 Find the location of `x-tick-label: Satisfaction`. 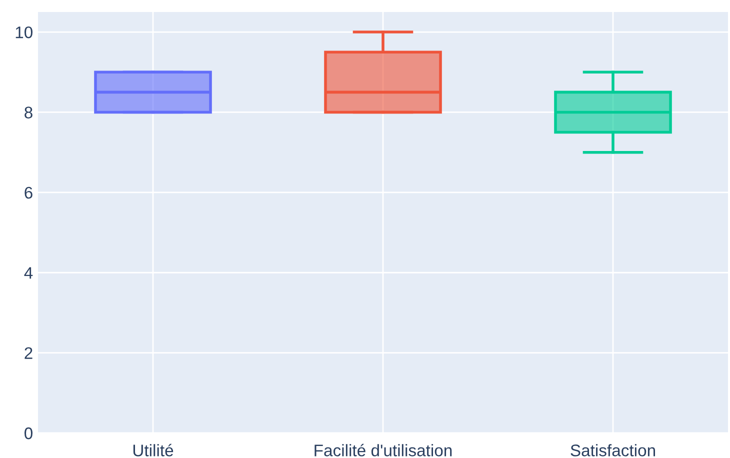

x-tick-label: Satisfaction is located at coordinates (612, 450).